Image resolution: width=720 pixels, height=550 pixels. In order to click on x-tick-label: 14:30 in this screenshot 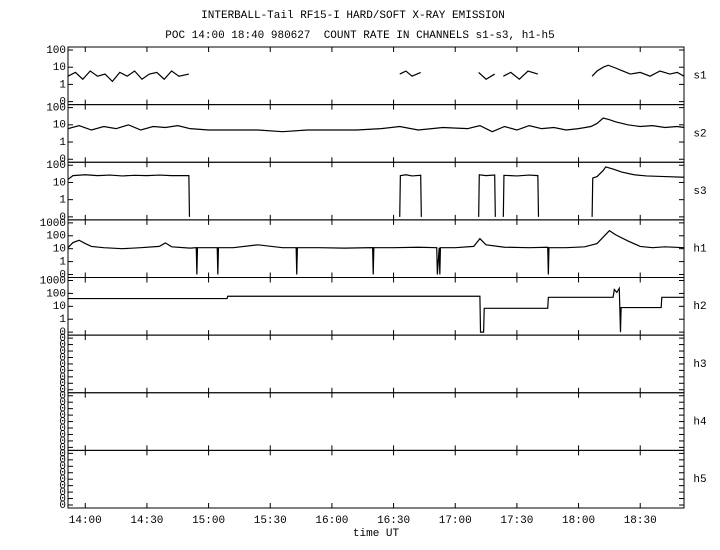, I will do `click(146, 521)`.